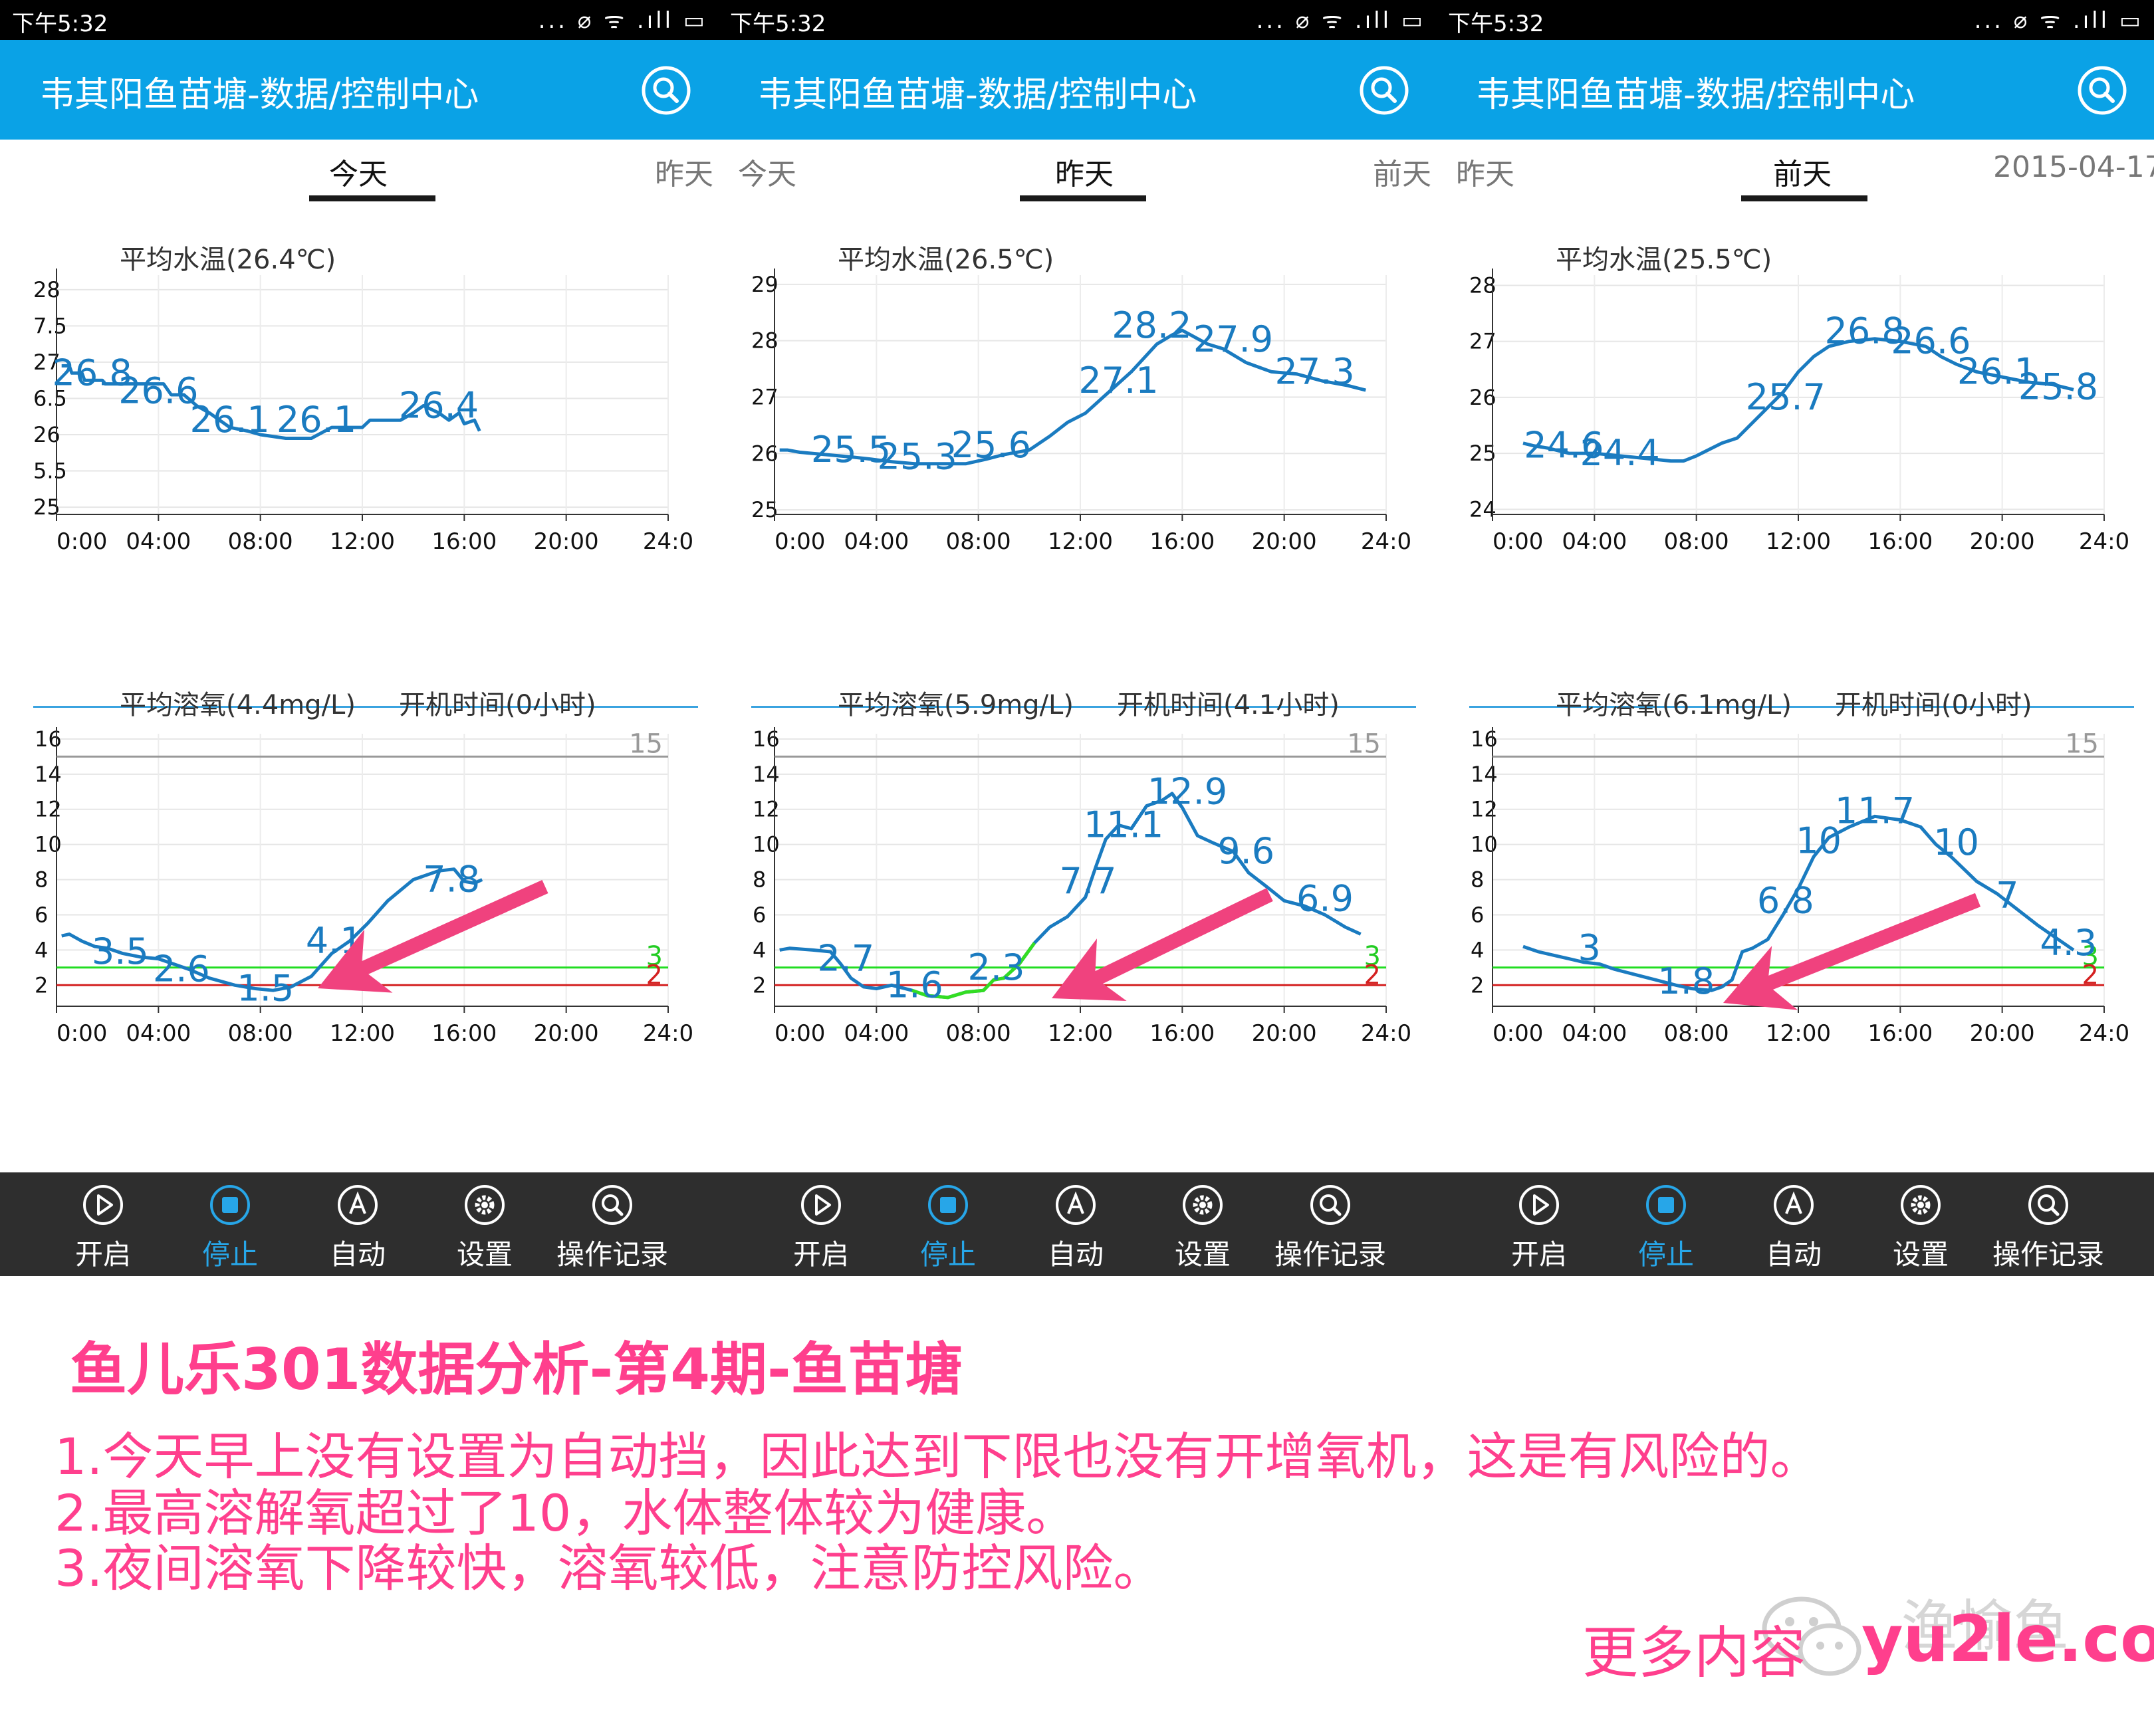 The height and width of the screenshot is (1736, 2154). Describe the element at coordinates (2073, 167) in the screenshot. I see `tab-date-2015-04-17: 2015-04-17` at that location.